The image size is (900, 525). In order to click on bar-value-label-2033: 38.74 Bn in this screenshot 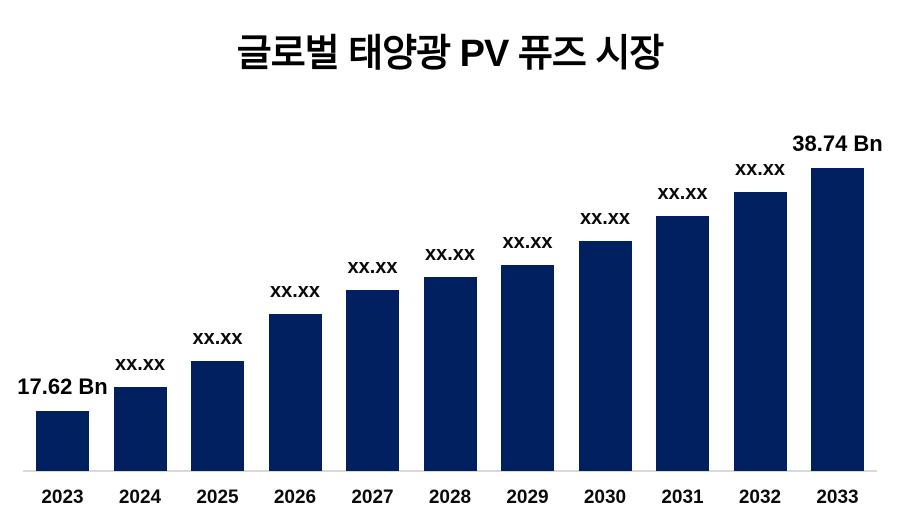, I will do `click(837, 143)`.